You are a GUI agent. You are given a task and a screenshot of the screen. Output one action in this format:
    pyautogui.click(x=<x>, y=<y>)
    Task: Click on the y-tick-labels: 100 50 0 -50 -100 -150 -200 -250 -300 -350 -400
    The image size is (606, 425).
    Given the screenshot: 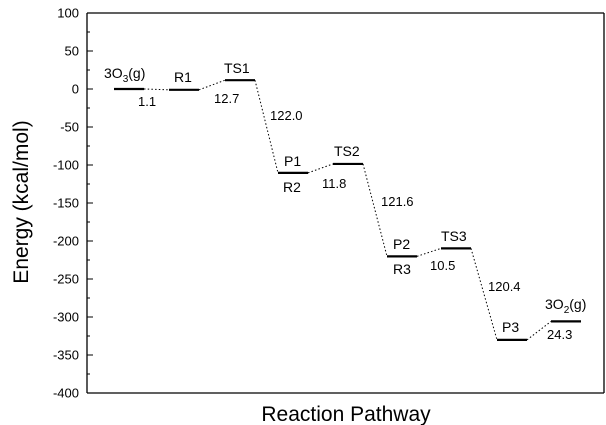 What is the action you would take?
    pyautogui.click(x=66, y=203)
    